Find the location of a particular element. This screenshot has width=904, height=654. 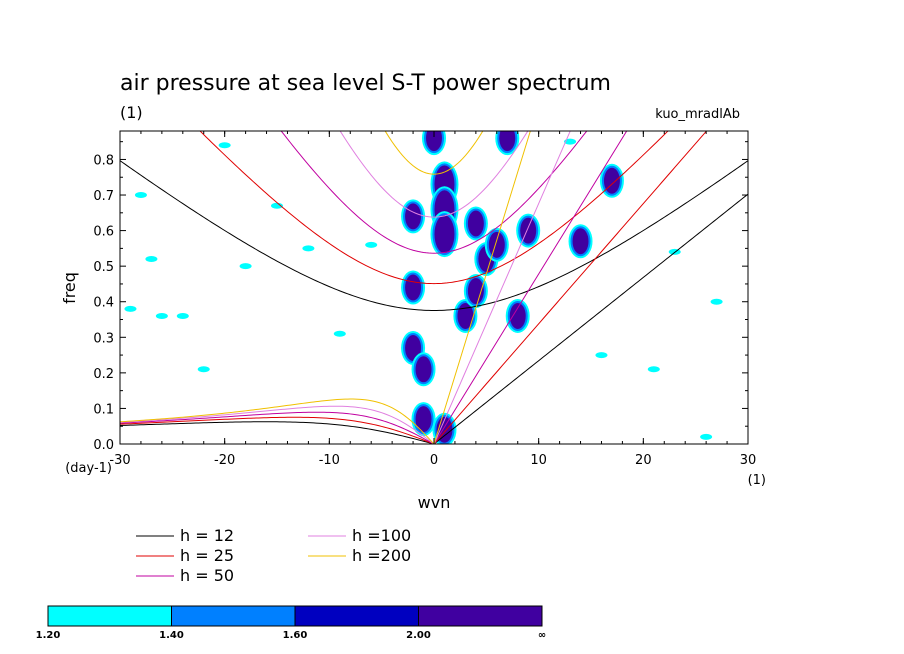

colorbar: 1.20 1.40 1.60 2.00 ∞ is located at coordinates (291, 623).